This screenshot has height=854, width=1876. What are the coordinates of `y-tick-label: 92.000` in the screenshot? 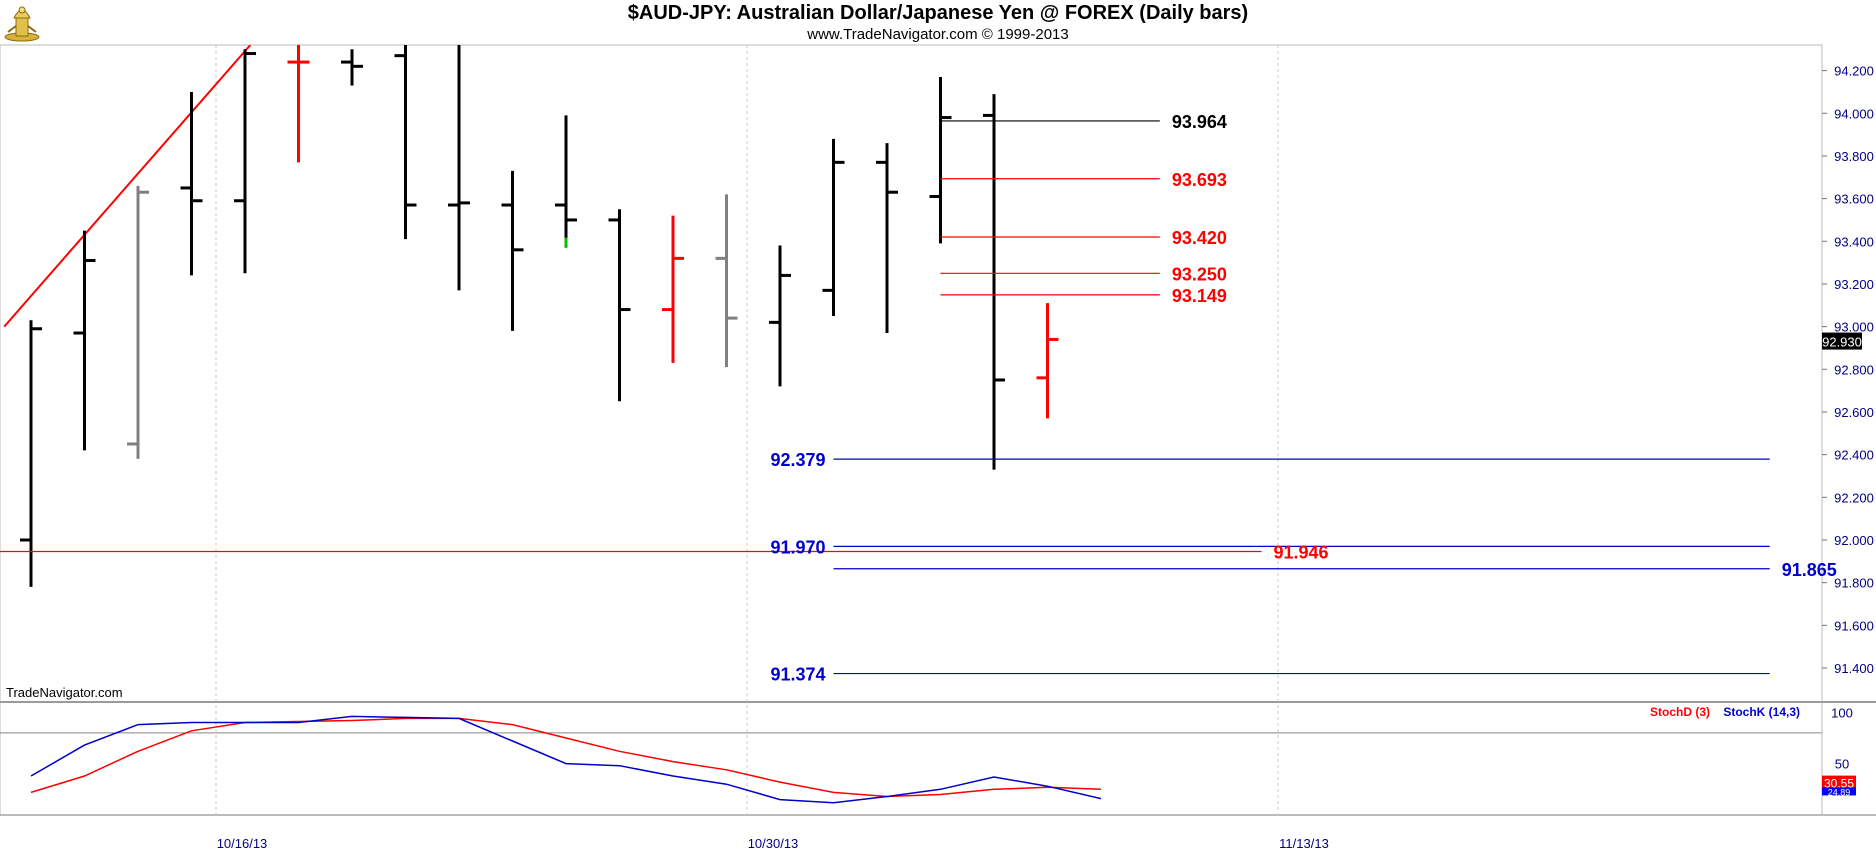 It's located at (1854, 540).